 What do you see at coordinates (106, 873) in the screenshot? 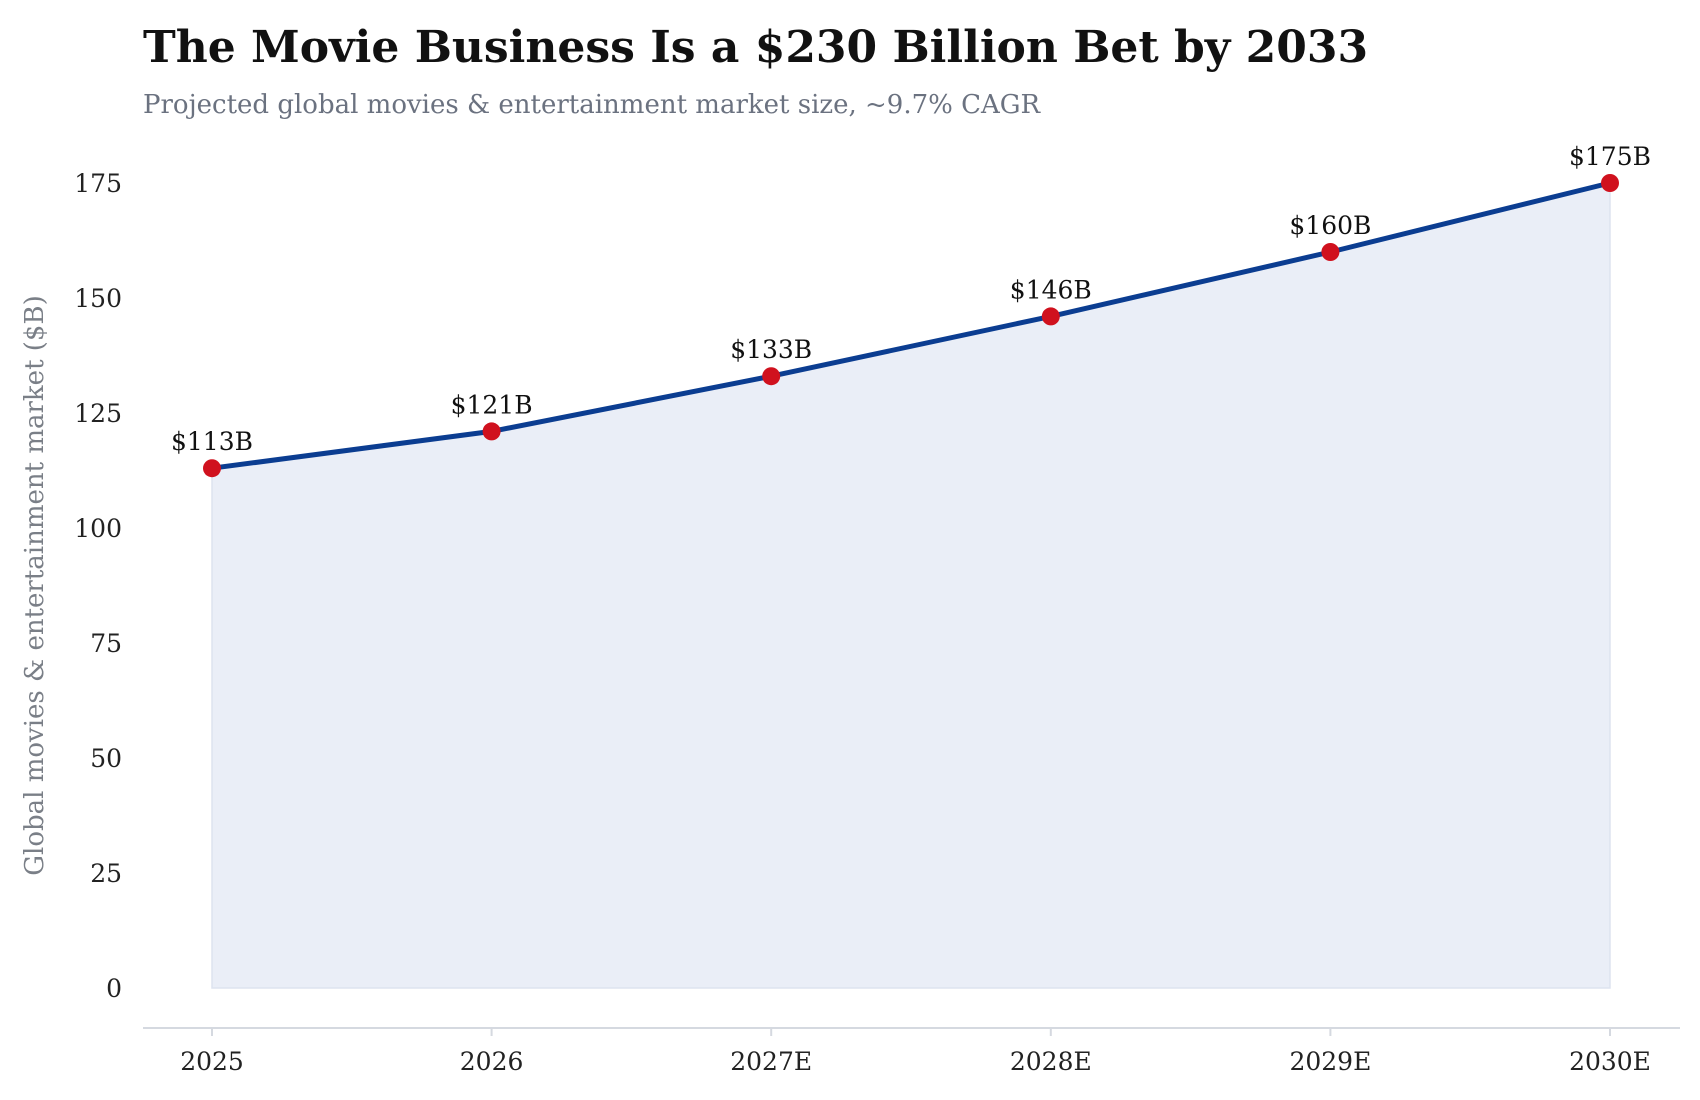
I see `y-tick-label: 25` at bounding box center [106, 873].